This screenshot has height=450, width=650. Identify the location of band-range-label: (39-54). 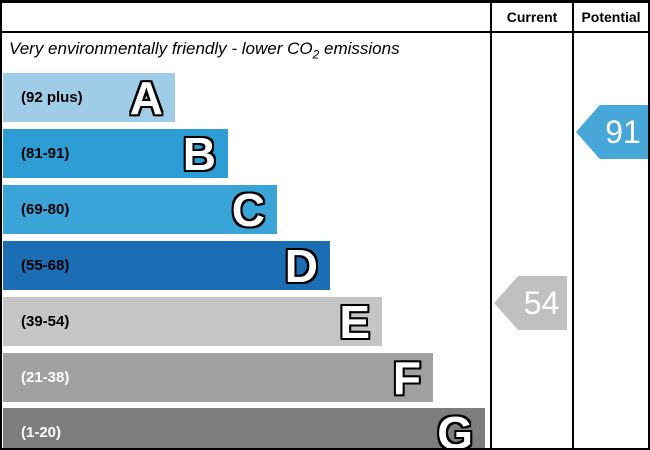
(45, 321).